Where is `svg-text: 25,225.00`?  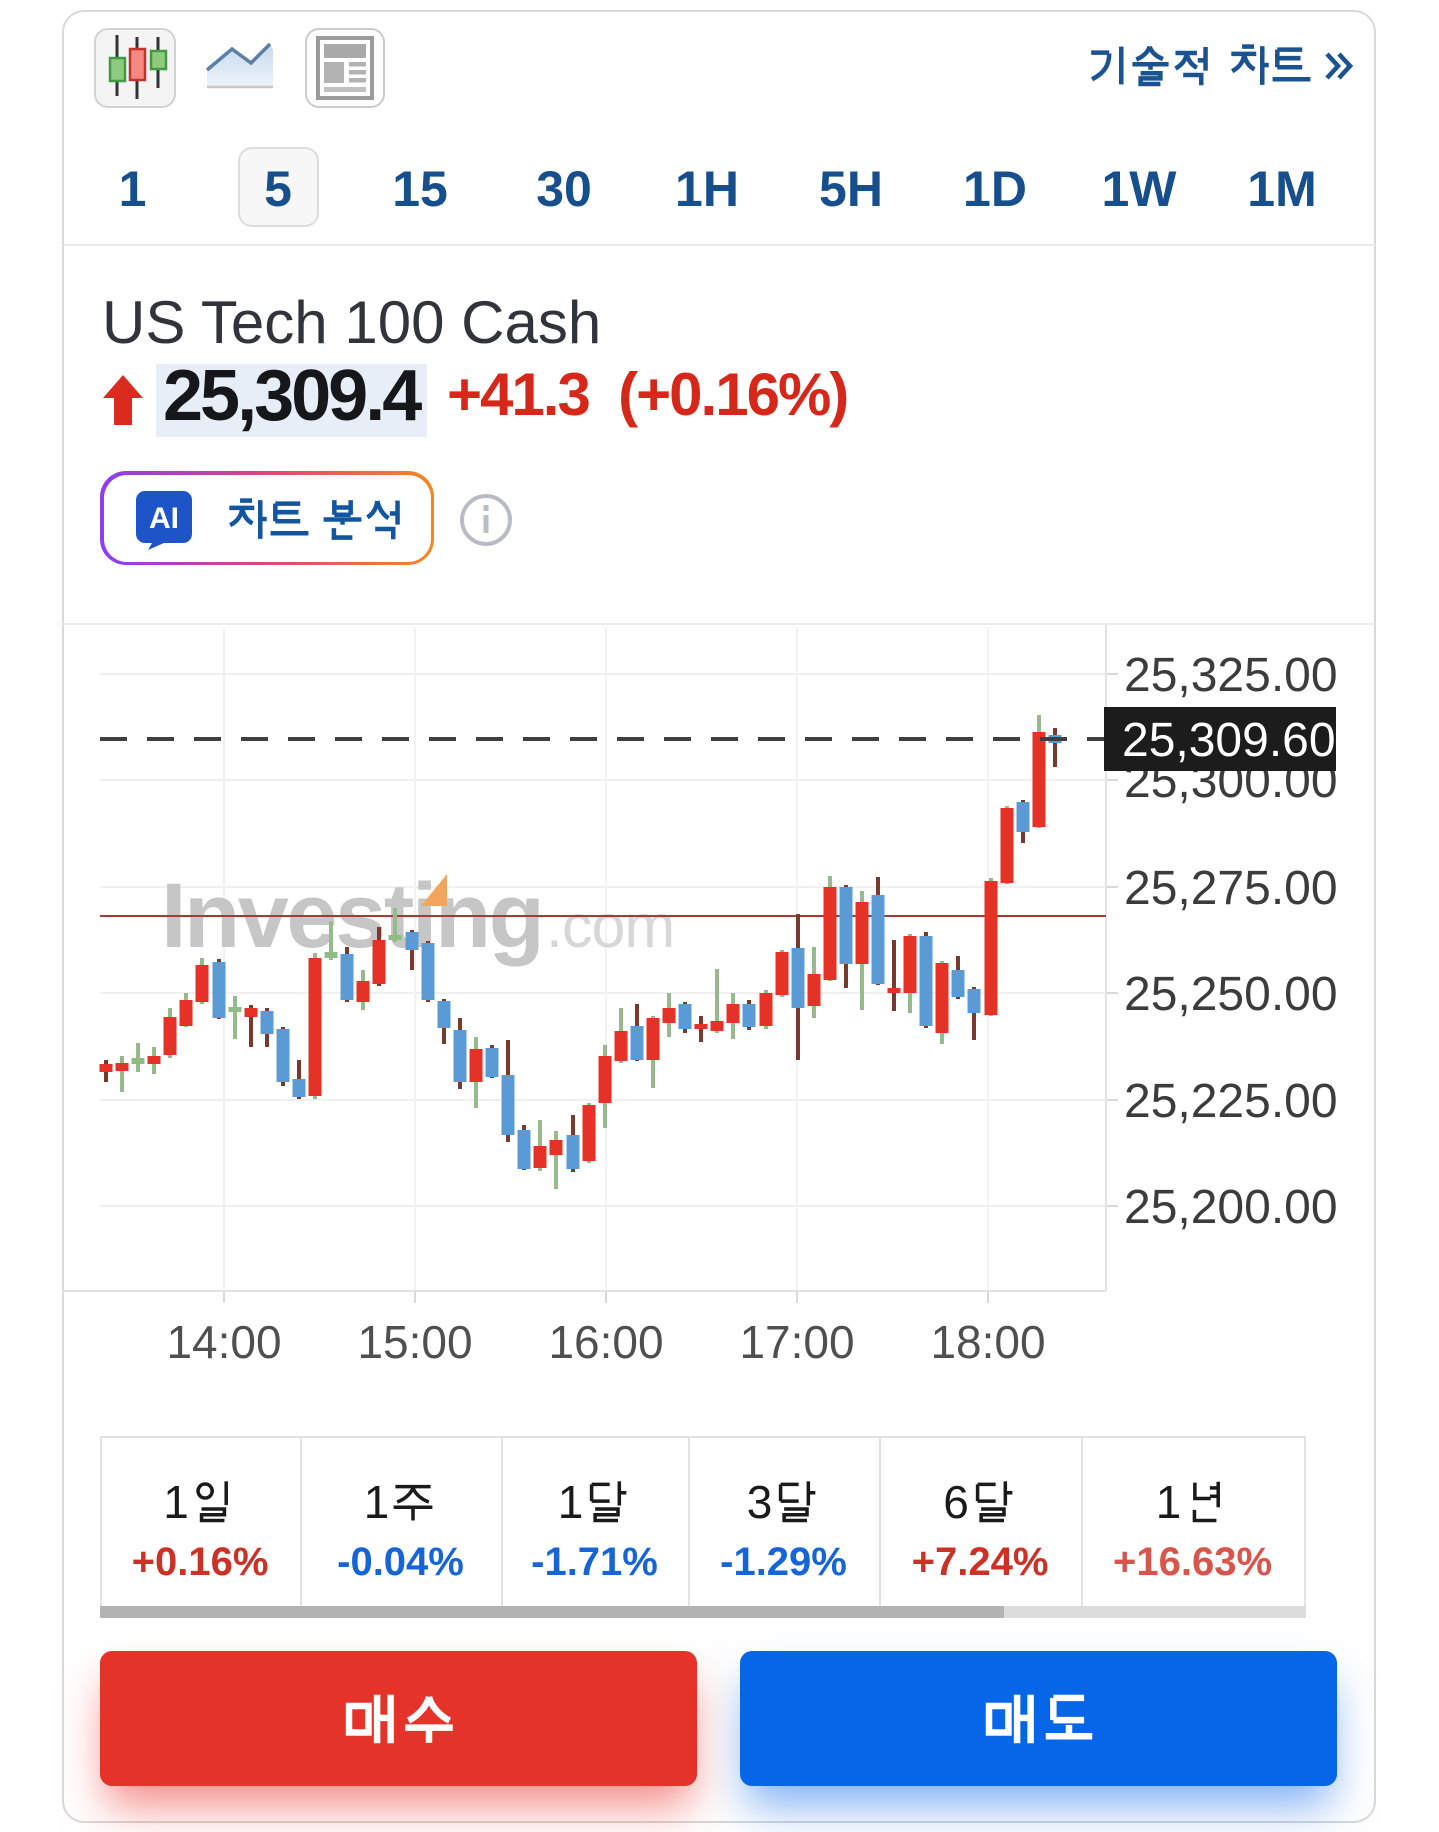
svg-text: 25,225.00 is located at coordinates (1231, 1101).